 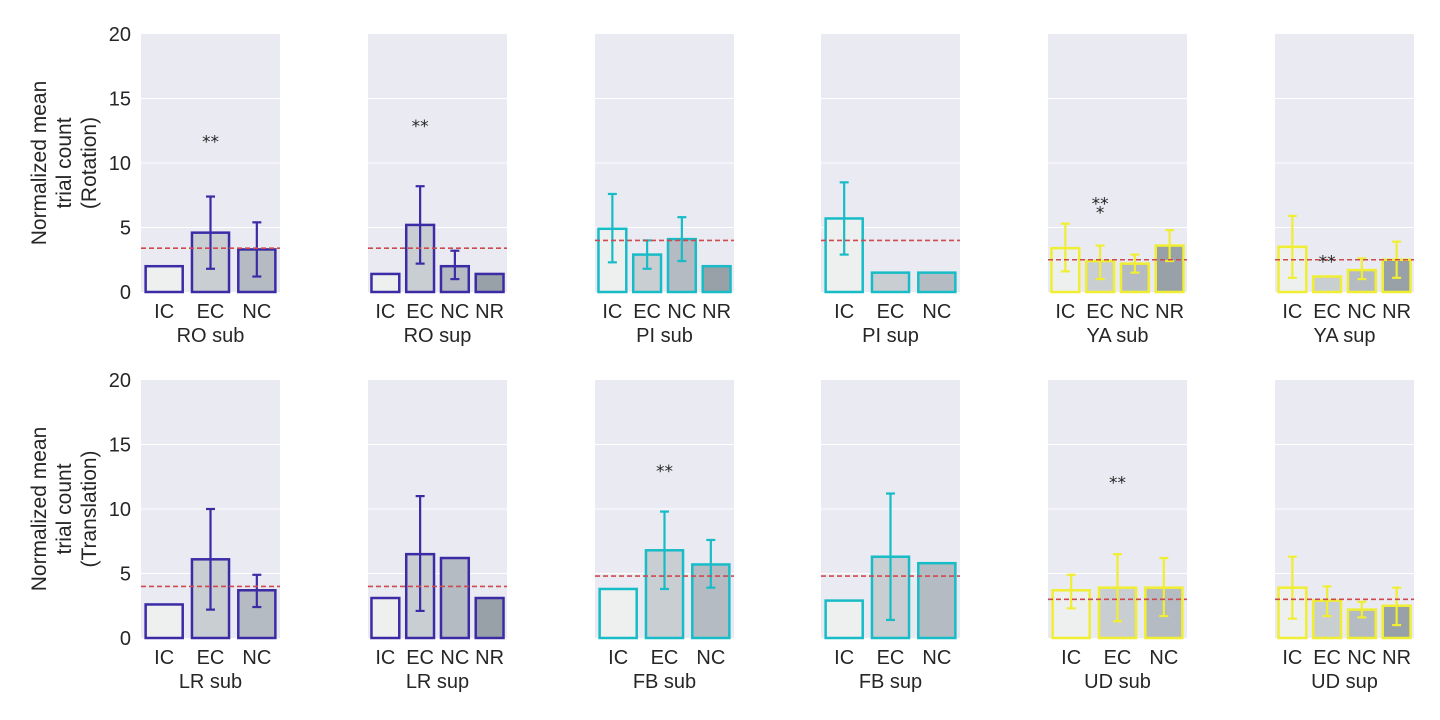 I want to click on panel-label: LR sub, so click(x=210, y=682).